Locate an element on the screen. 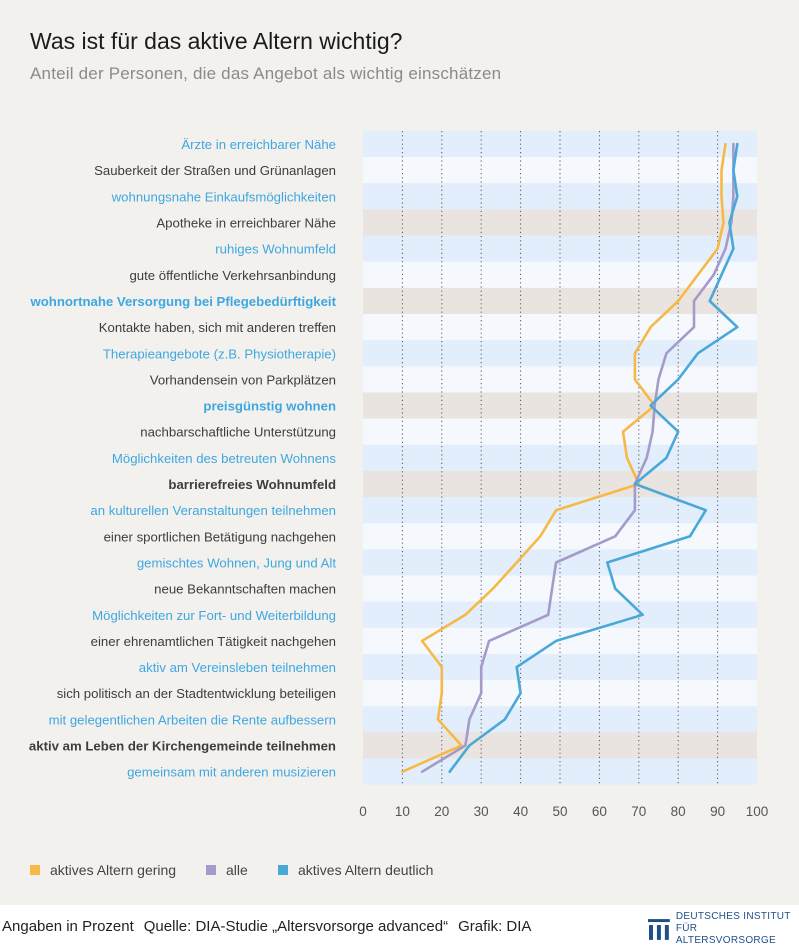 The height and width of the screenshot is (948, 799). logo-line-1: DEUTSCHES INSTITUT is located at coordinates (733, 916).